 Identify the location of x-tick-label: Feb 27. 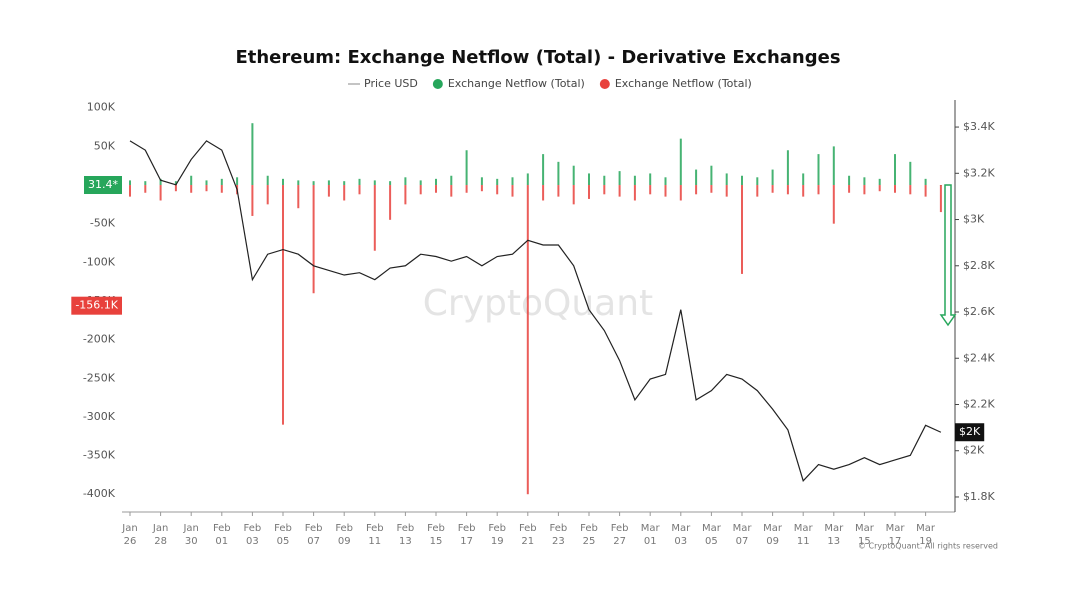
(620, 535).